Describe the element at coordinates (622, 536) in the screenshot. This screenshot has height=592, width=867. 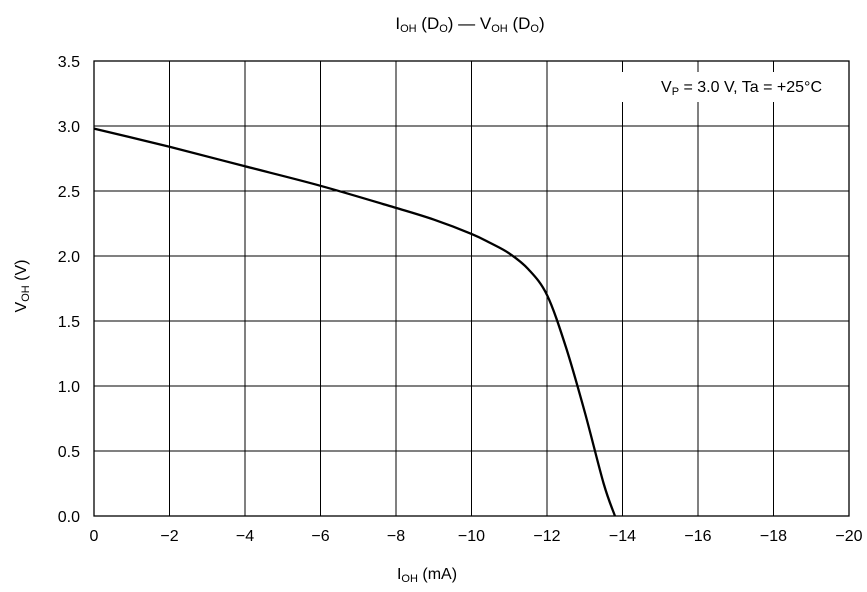
I see `x-tick-label-7: −14` at that location.